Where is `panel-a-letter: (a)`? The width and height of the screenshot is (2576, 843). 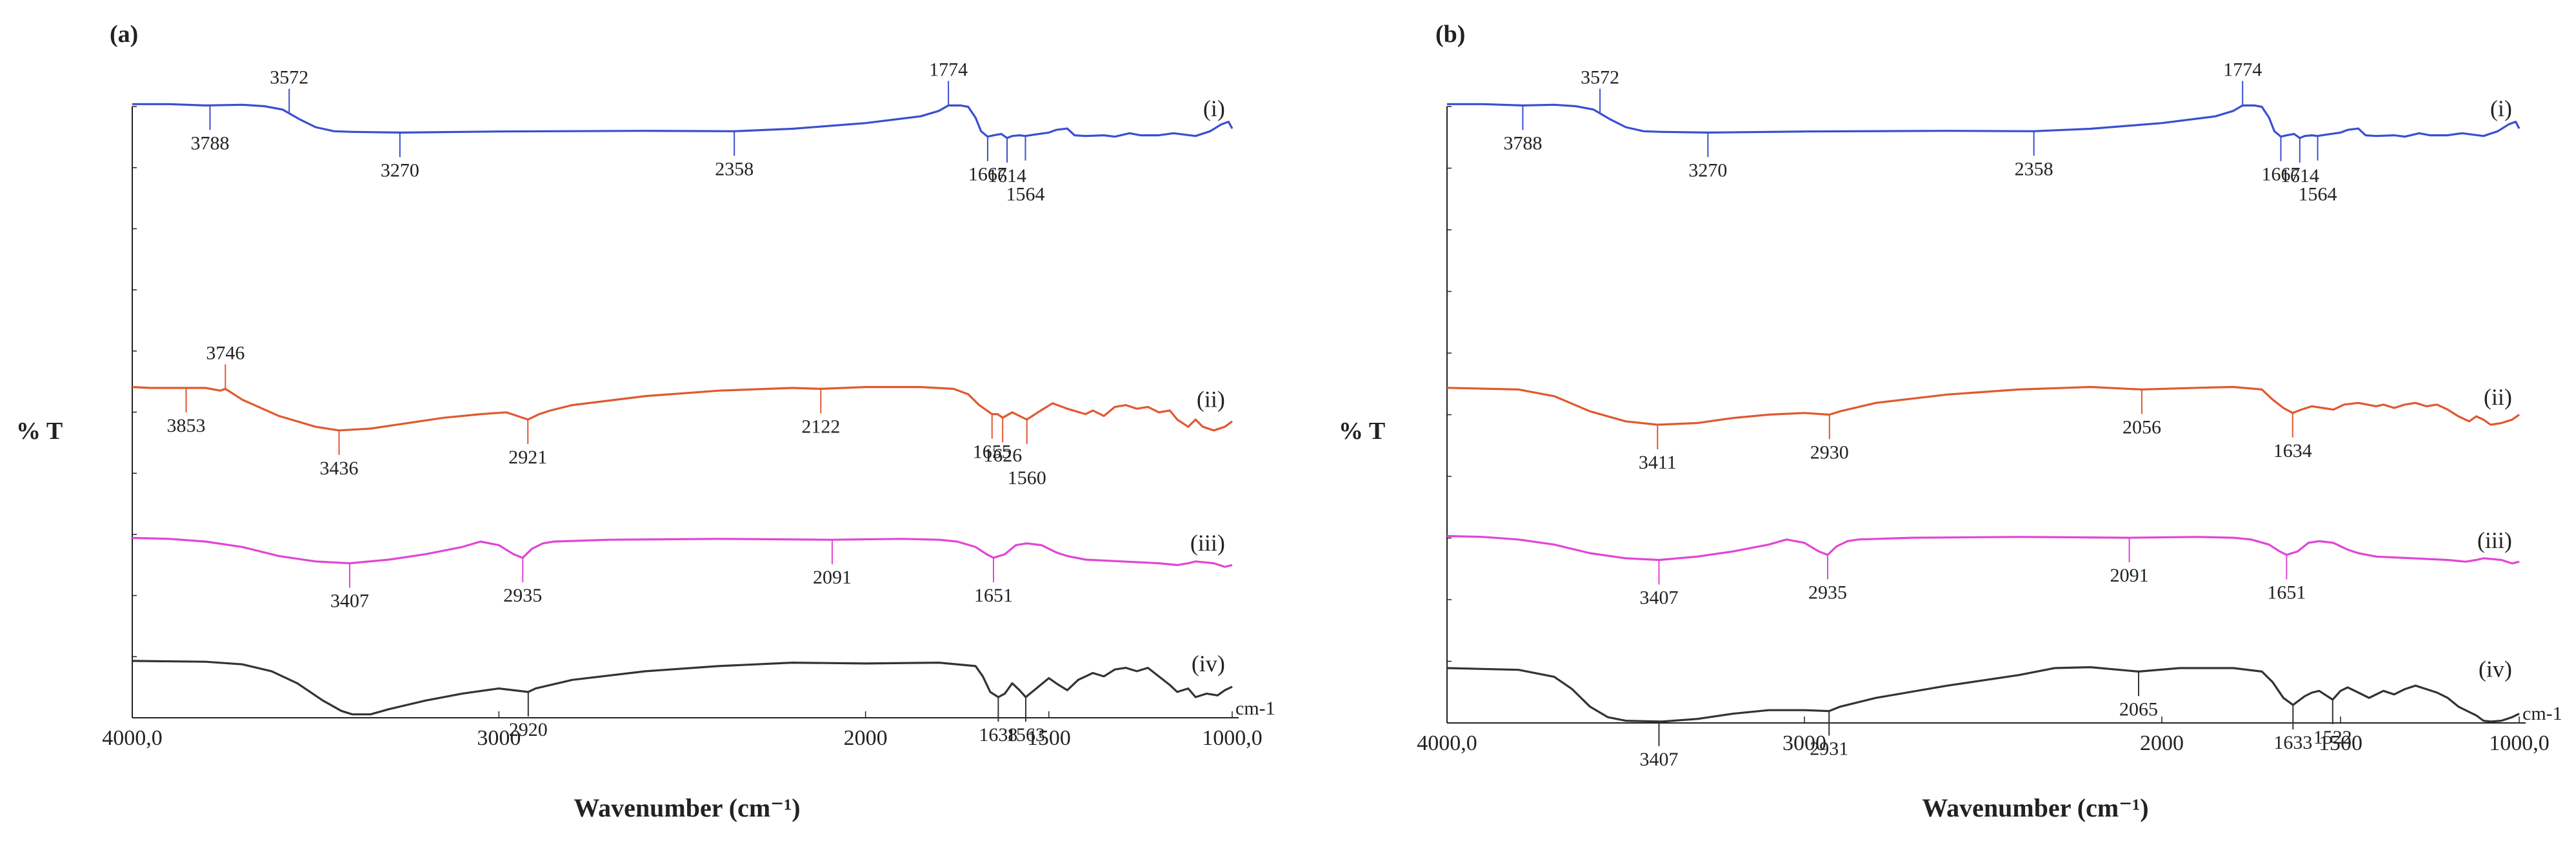
panel-a-letter: (a) is located at coordinates (124, 34).